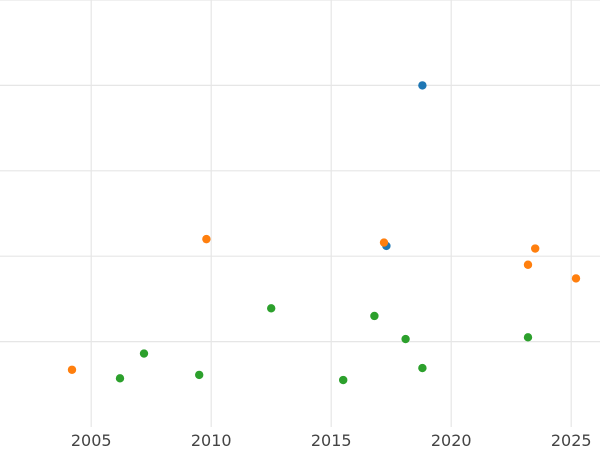 The width and height of the screenshot is (600, 450). Describe the element at coordinates (451, 440) in the screenshot. I see `x-tick-label-2020: 2020` at that location.